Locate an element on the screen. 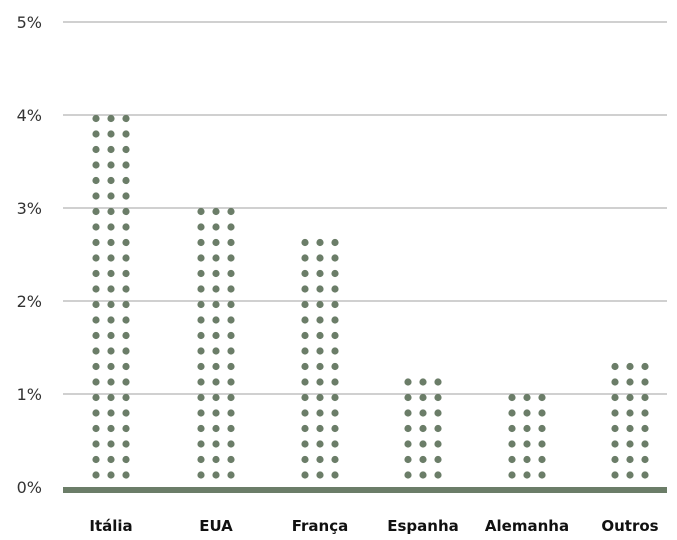  category-label: Outros is located at coordinates (629, 526).